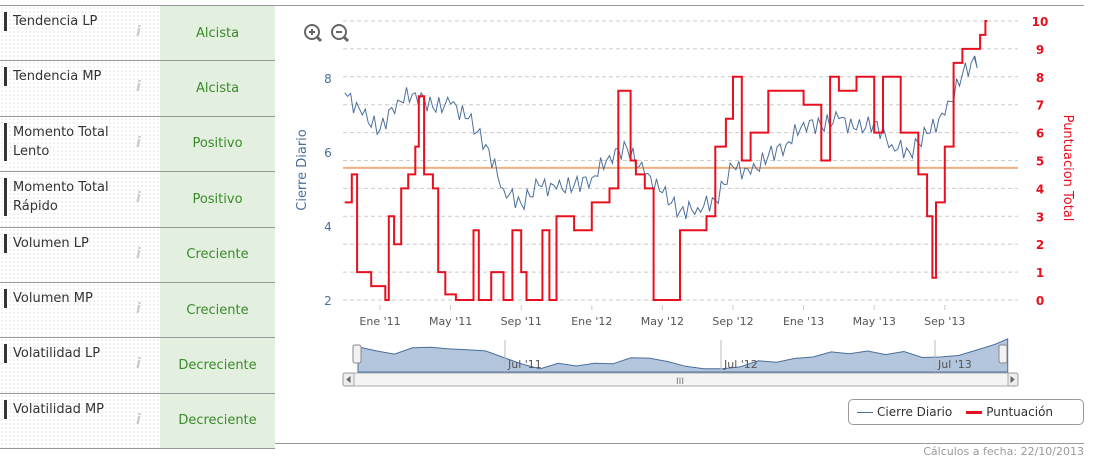 This screenshot has width=1104, height=458. What do you see at coordinates (524, 364) in the screenshot?
I see `navigator-label: Jul '11` at bounding box center [524, 364].